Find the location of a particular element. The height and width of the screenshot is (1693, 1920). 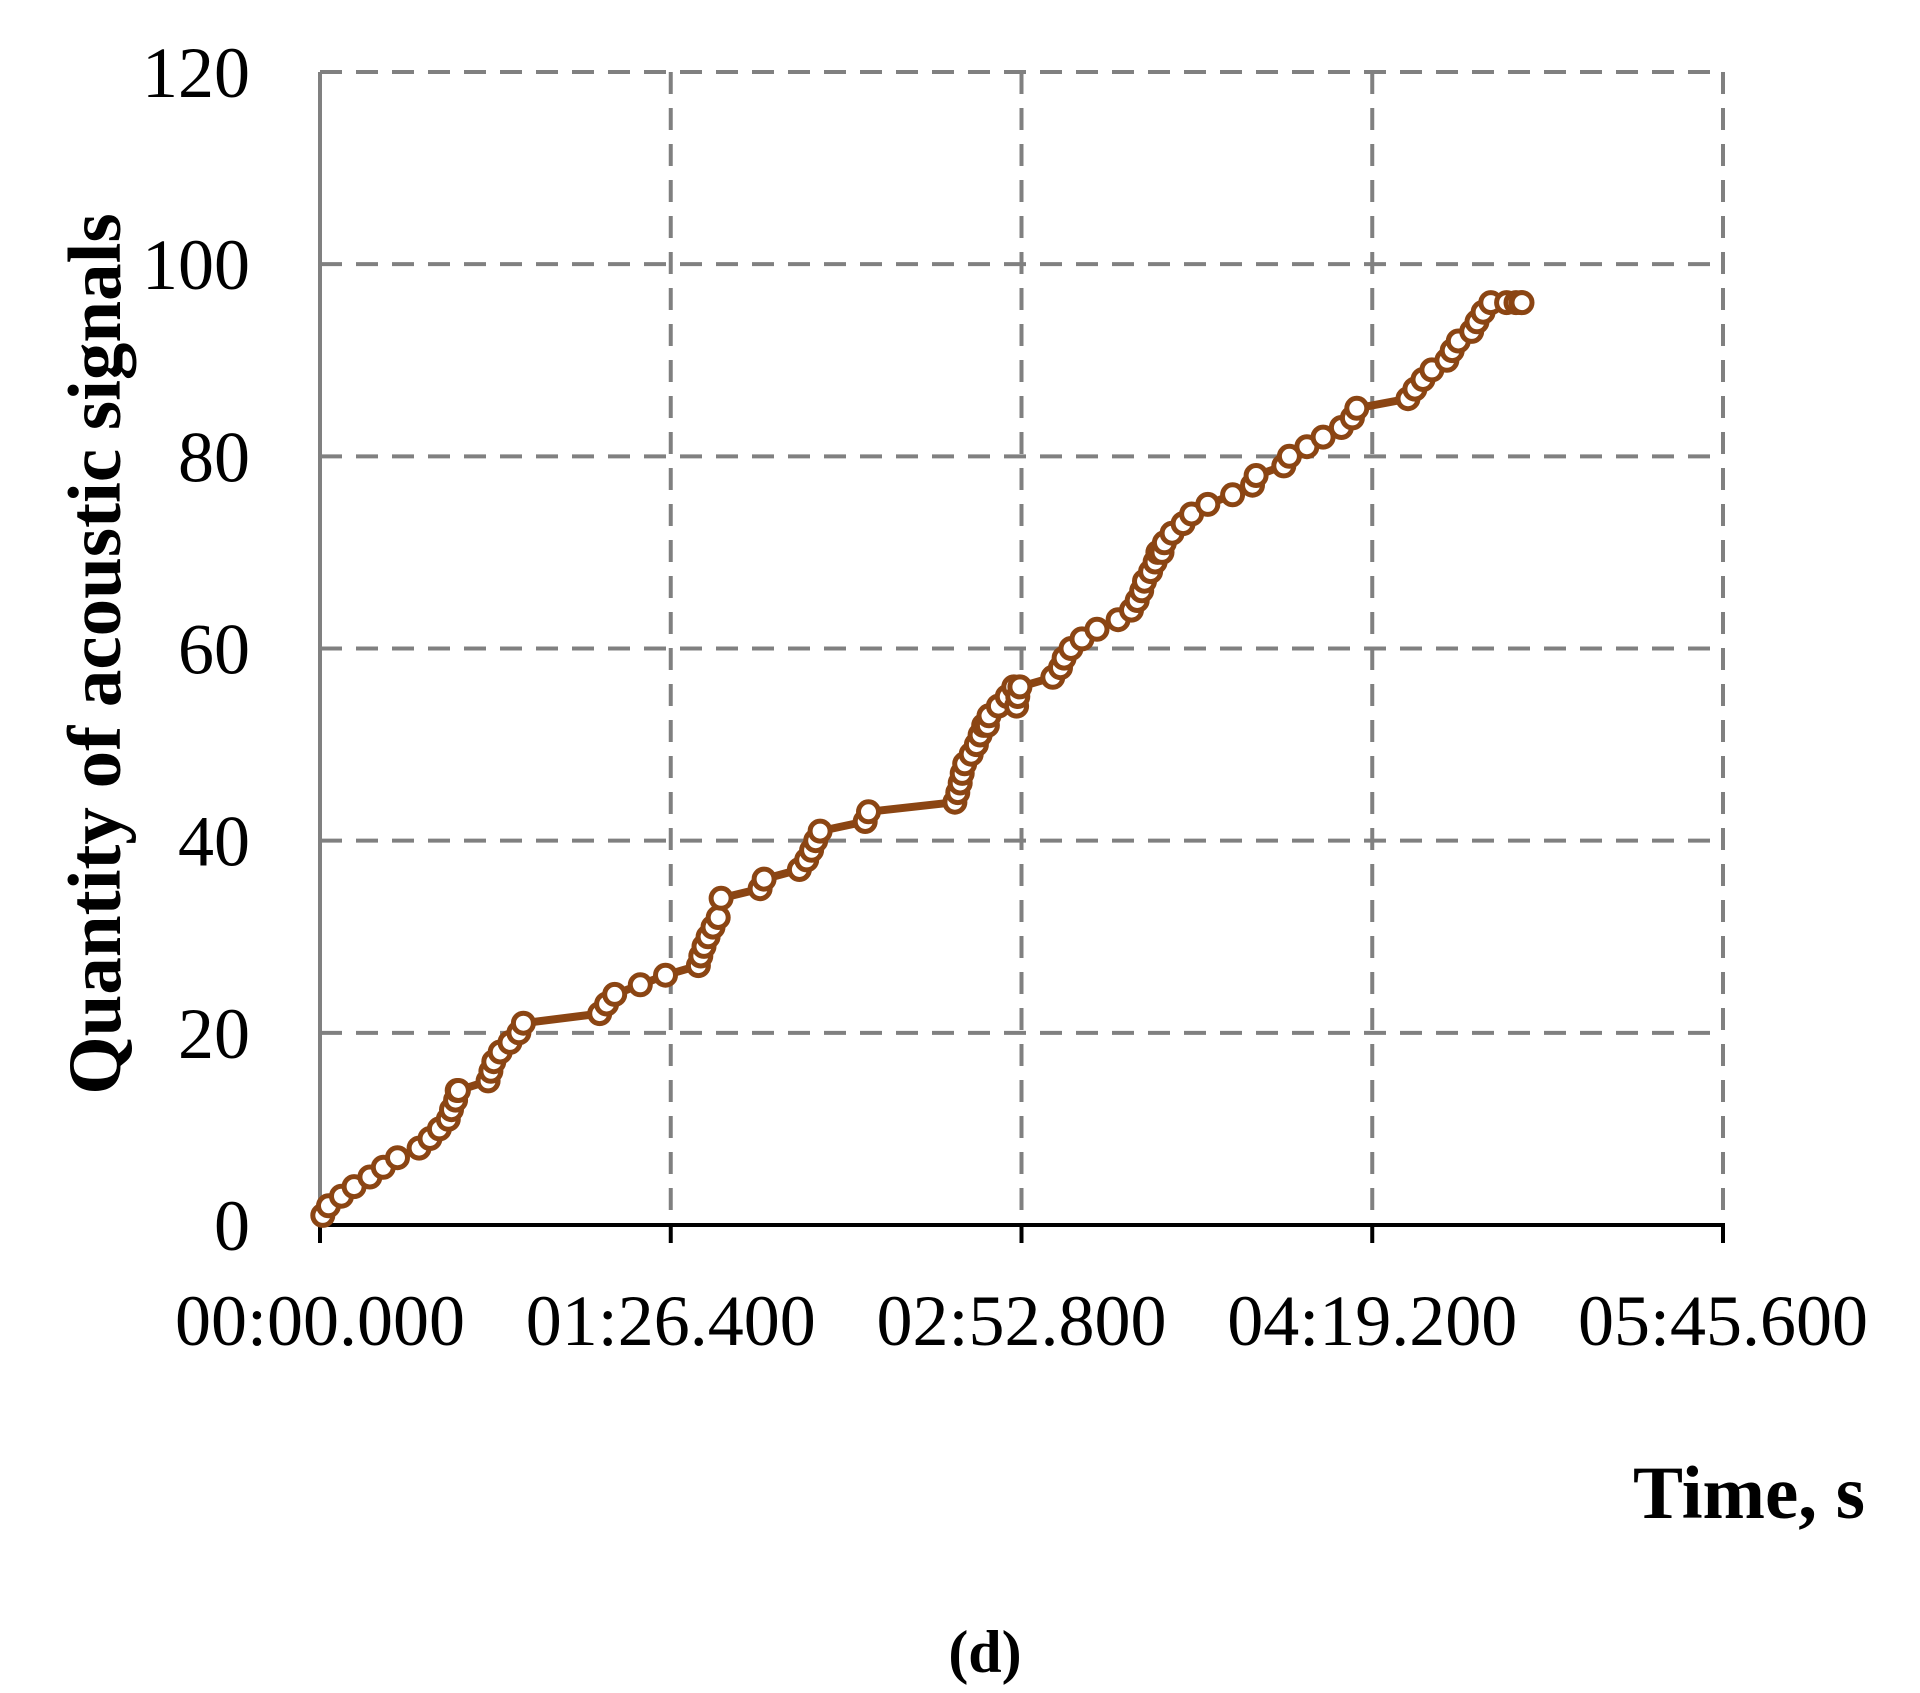

x-tick-label: 02:52.800 is located at coordinates (1021, 1321).